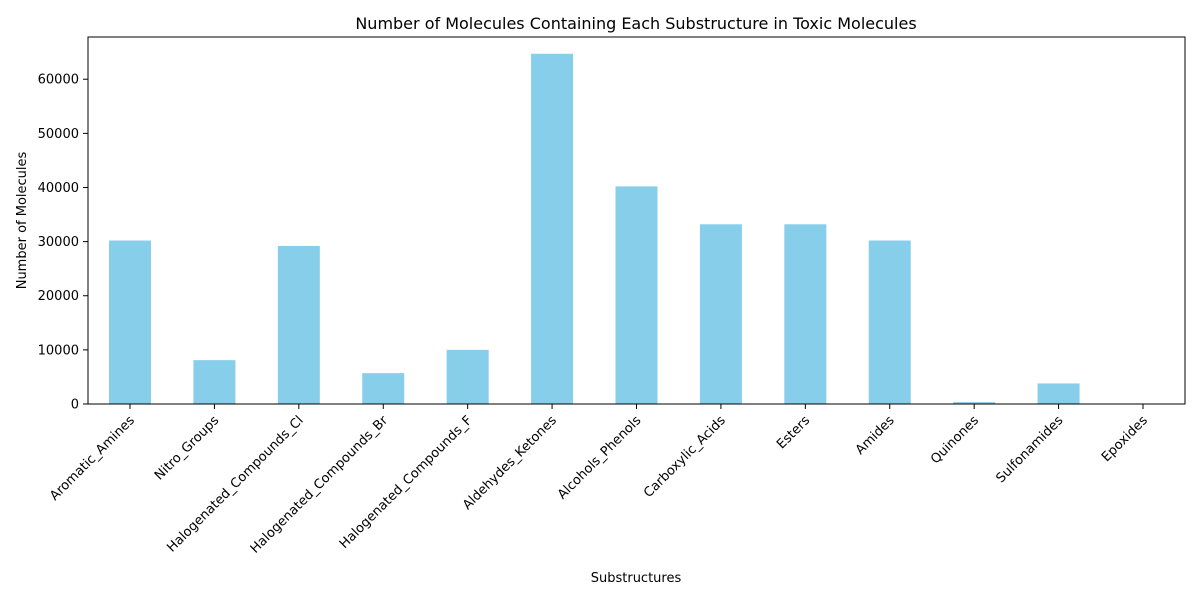 This screenshot has width=1200, height=600. Describe the element at coordinates (974, 403) in the screenshot. I see `bar-quinones` at that location.